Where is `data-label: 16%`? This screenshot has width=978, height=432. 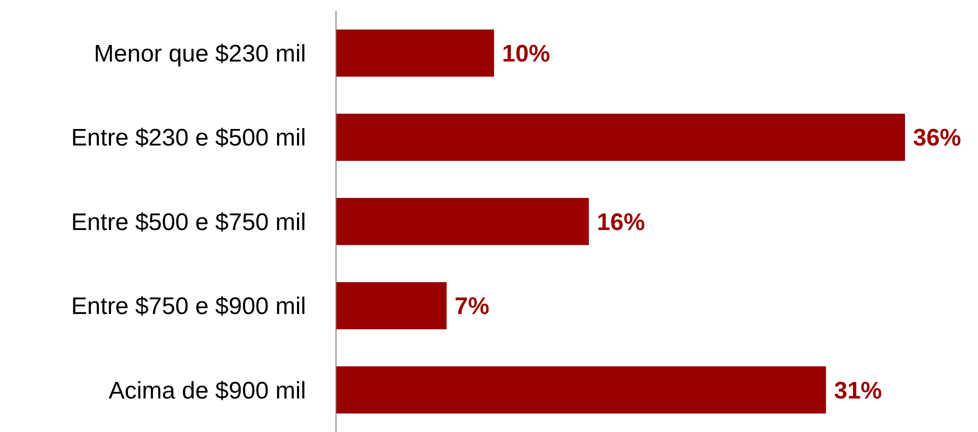
data-label: 16% is located at coordinates (620, 222).